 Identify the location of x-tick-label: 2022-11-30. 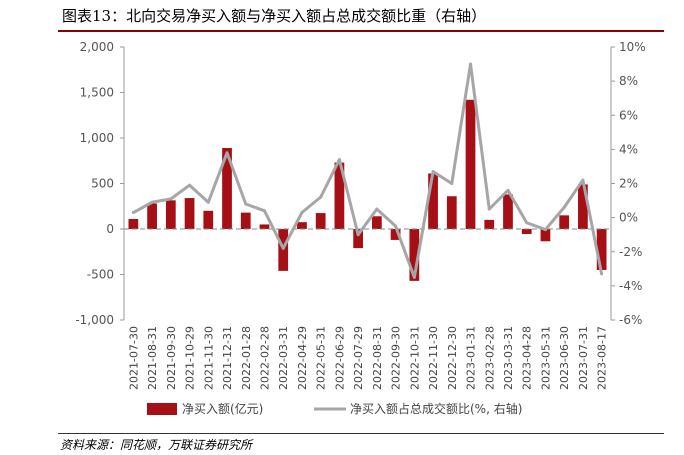
(433, 358).